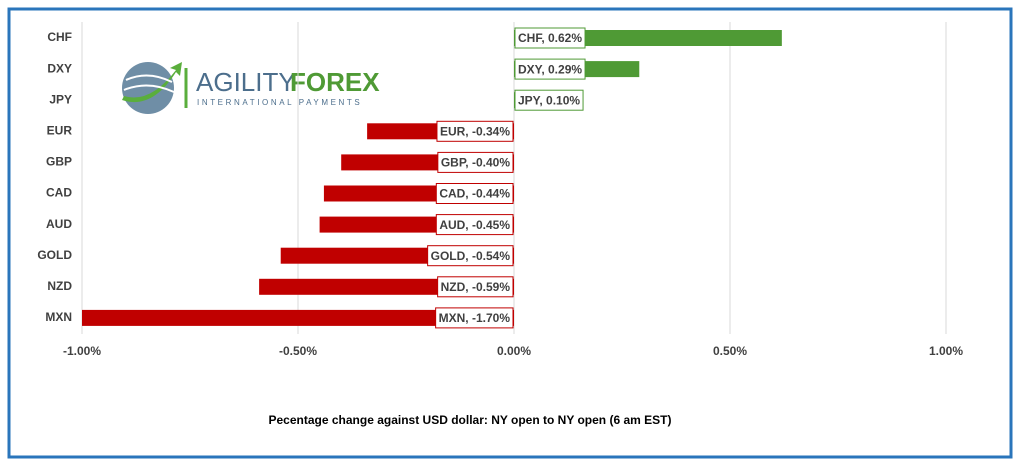 The width and height of the screenshot is (1024, 468). Describe the element at coordinates (730, 351) in the screenshot. I see `x-tick-label: 0.50%` at that location.